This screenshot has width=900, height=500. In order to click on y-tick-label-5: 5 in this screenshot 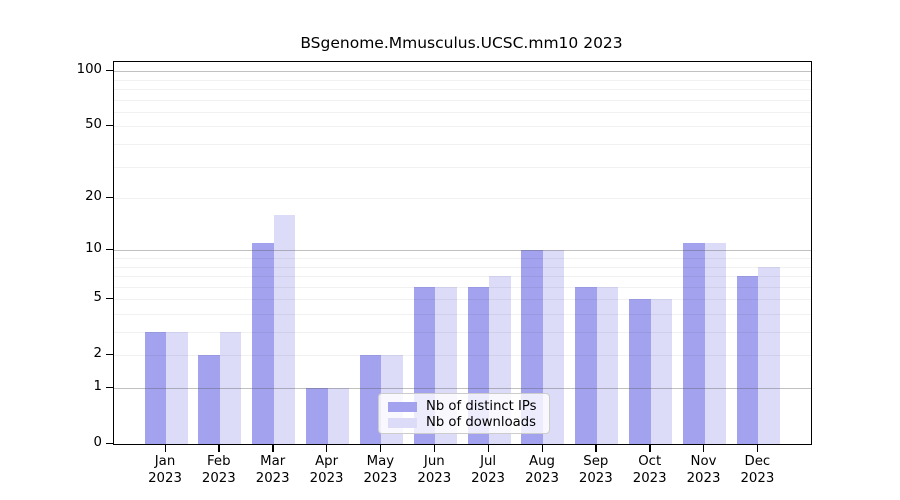, I will do `click(97, 298)`.